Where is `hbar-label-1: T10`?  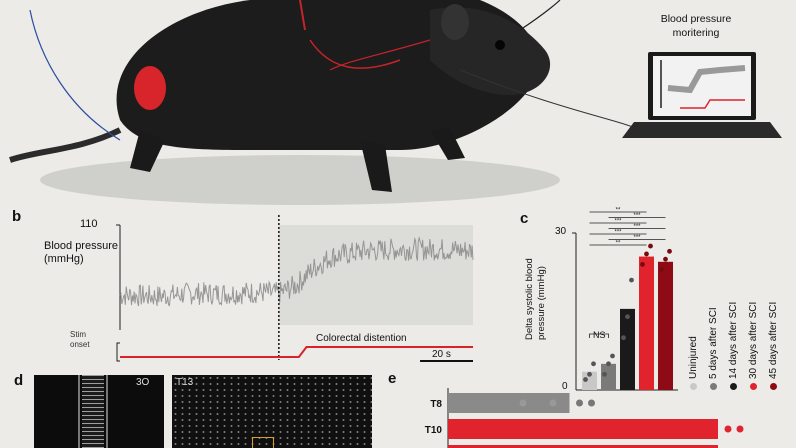
hbar-label-1: T10 is located at coordinates (434, 430).